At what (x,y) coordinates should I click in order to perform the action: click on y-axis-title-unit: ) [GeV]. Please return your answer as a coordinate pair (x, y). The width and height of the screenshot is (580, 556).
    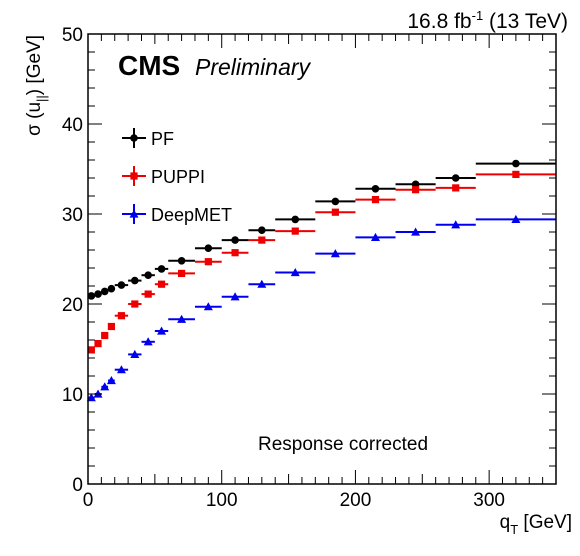
    Looking at the image, I should click on (34, 65).